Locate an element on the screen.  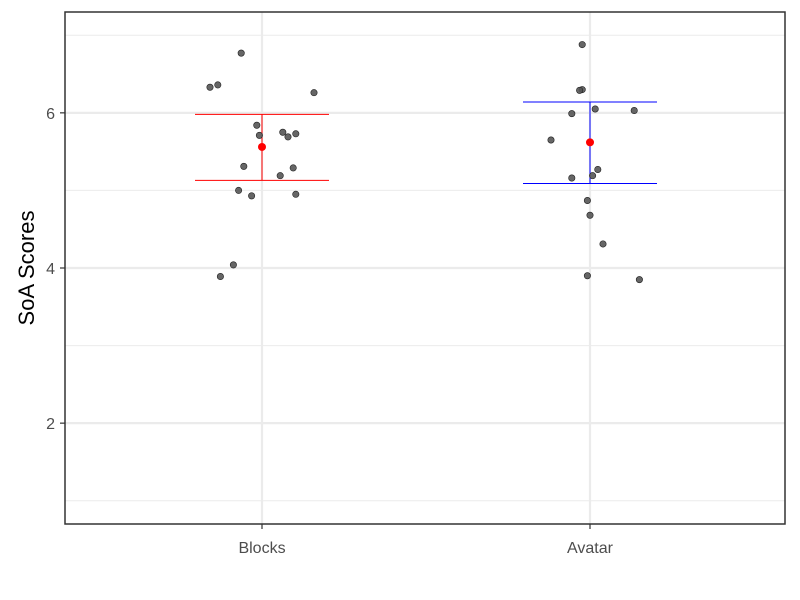
y-tick-label: 6 is located at coordinates (50, 114).